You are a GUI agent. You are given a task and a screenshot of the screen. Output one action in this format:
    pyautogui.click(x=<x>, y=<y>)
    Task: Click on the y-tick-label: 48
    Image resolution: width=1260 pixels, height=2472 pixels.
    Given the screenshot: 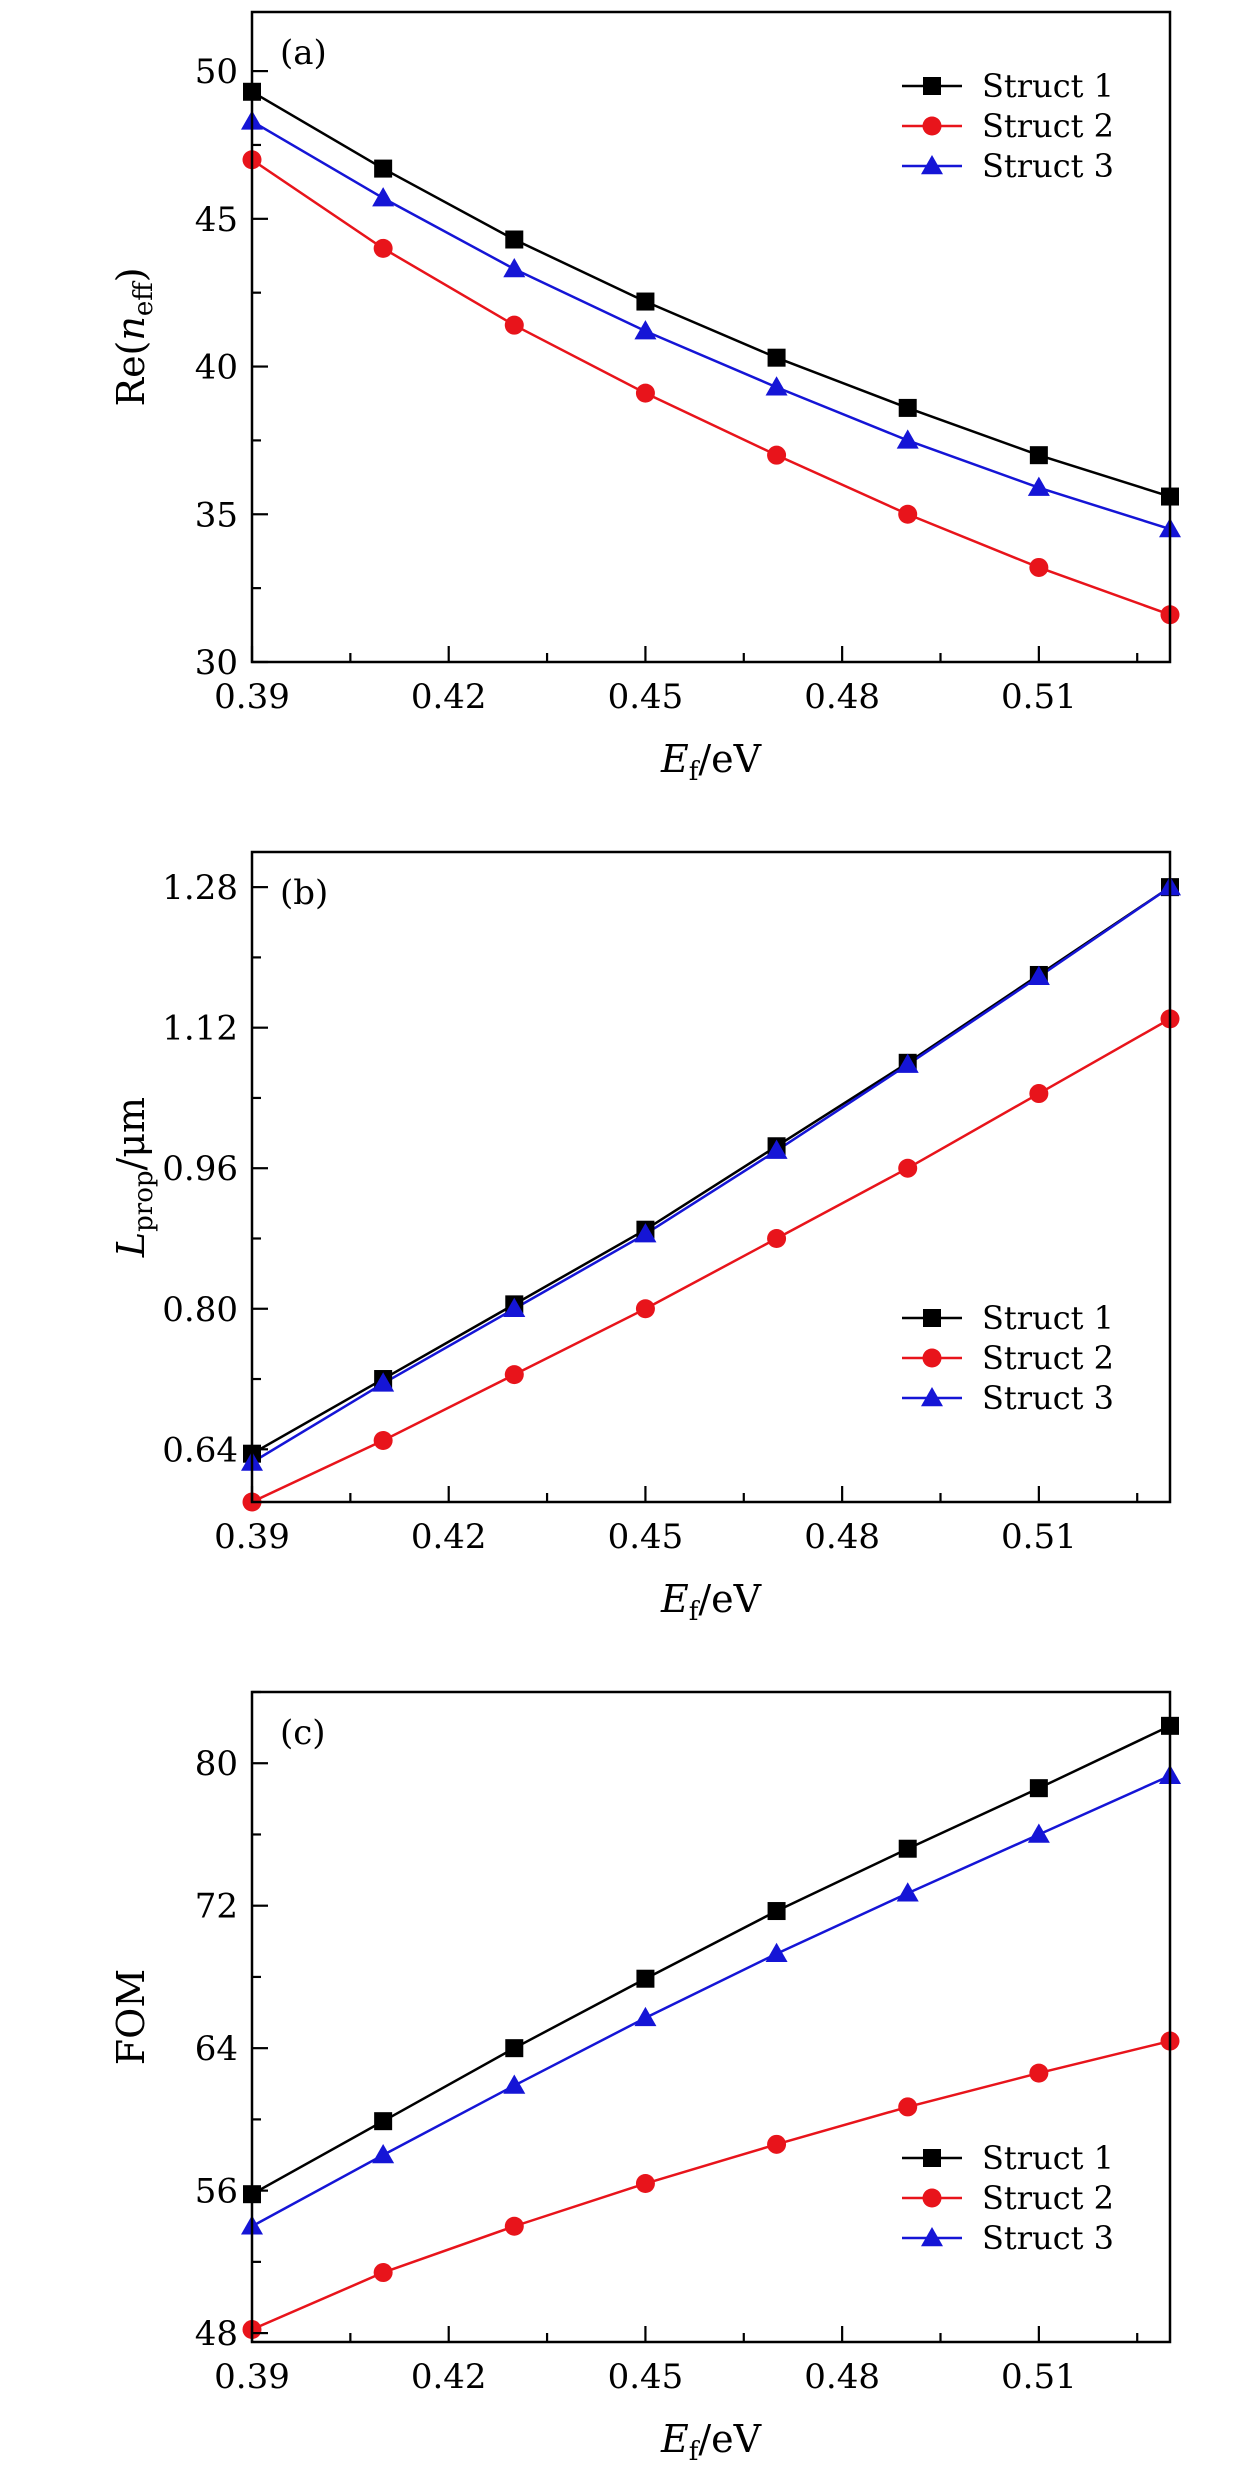 What is the action you would take?
    pyautogui.click(x=216, y=2334)
    